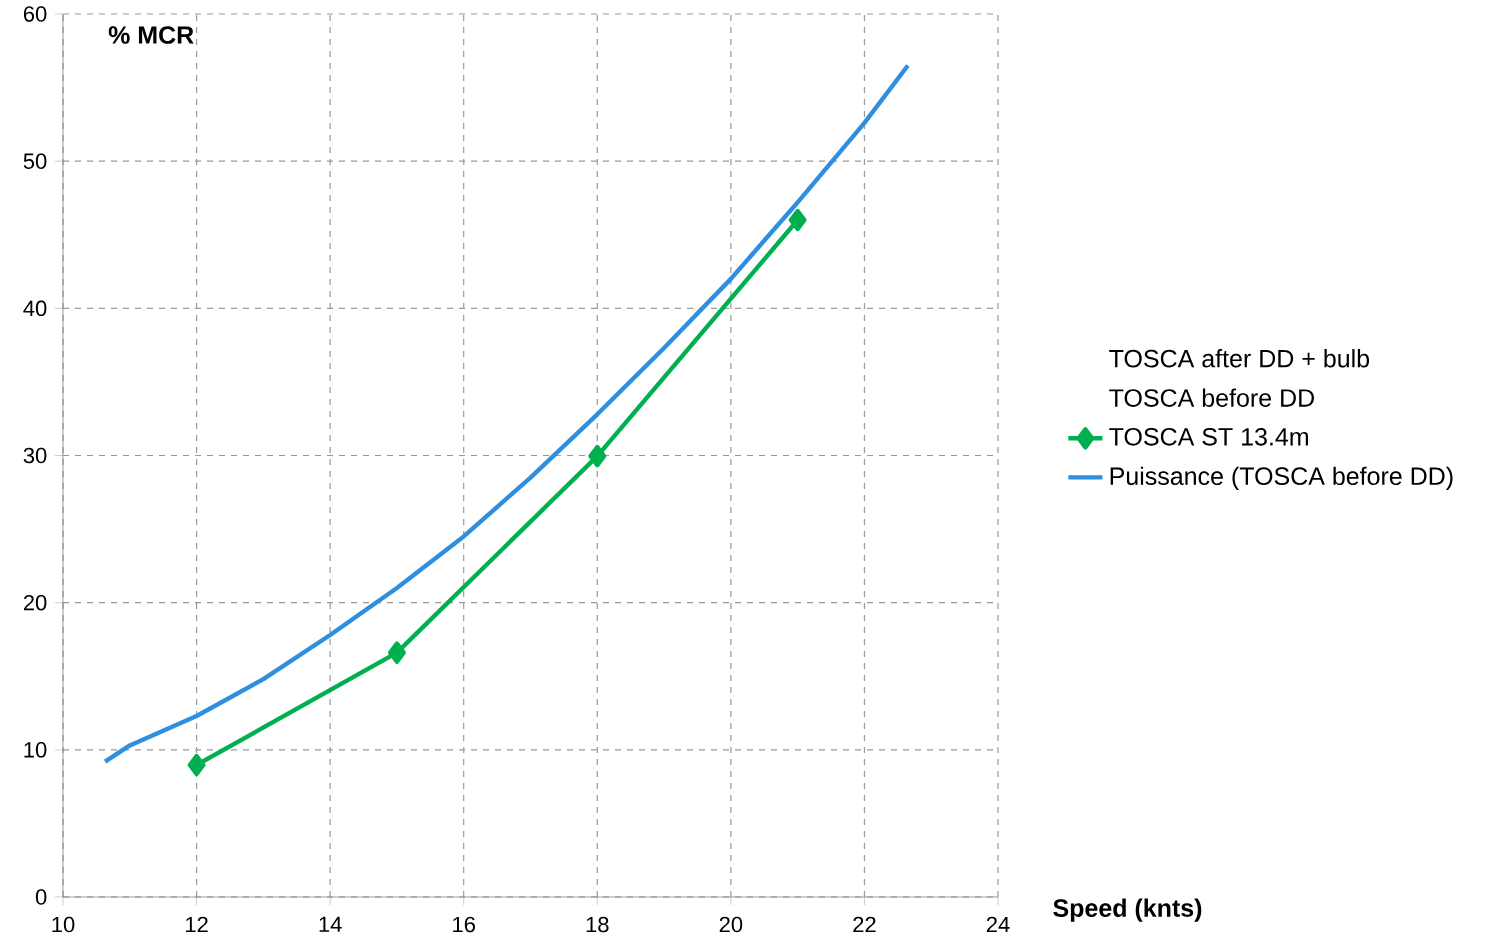  I want to click on y-tick-label: 60, so click(35, 14).